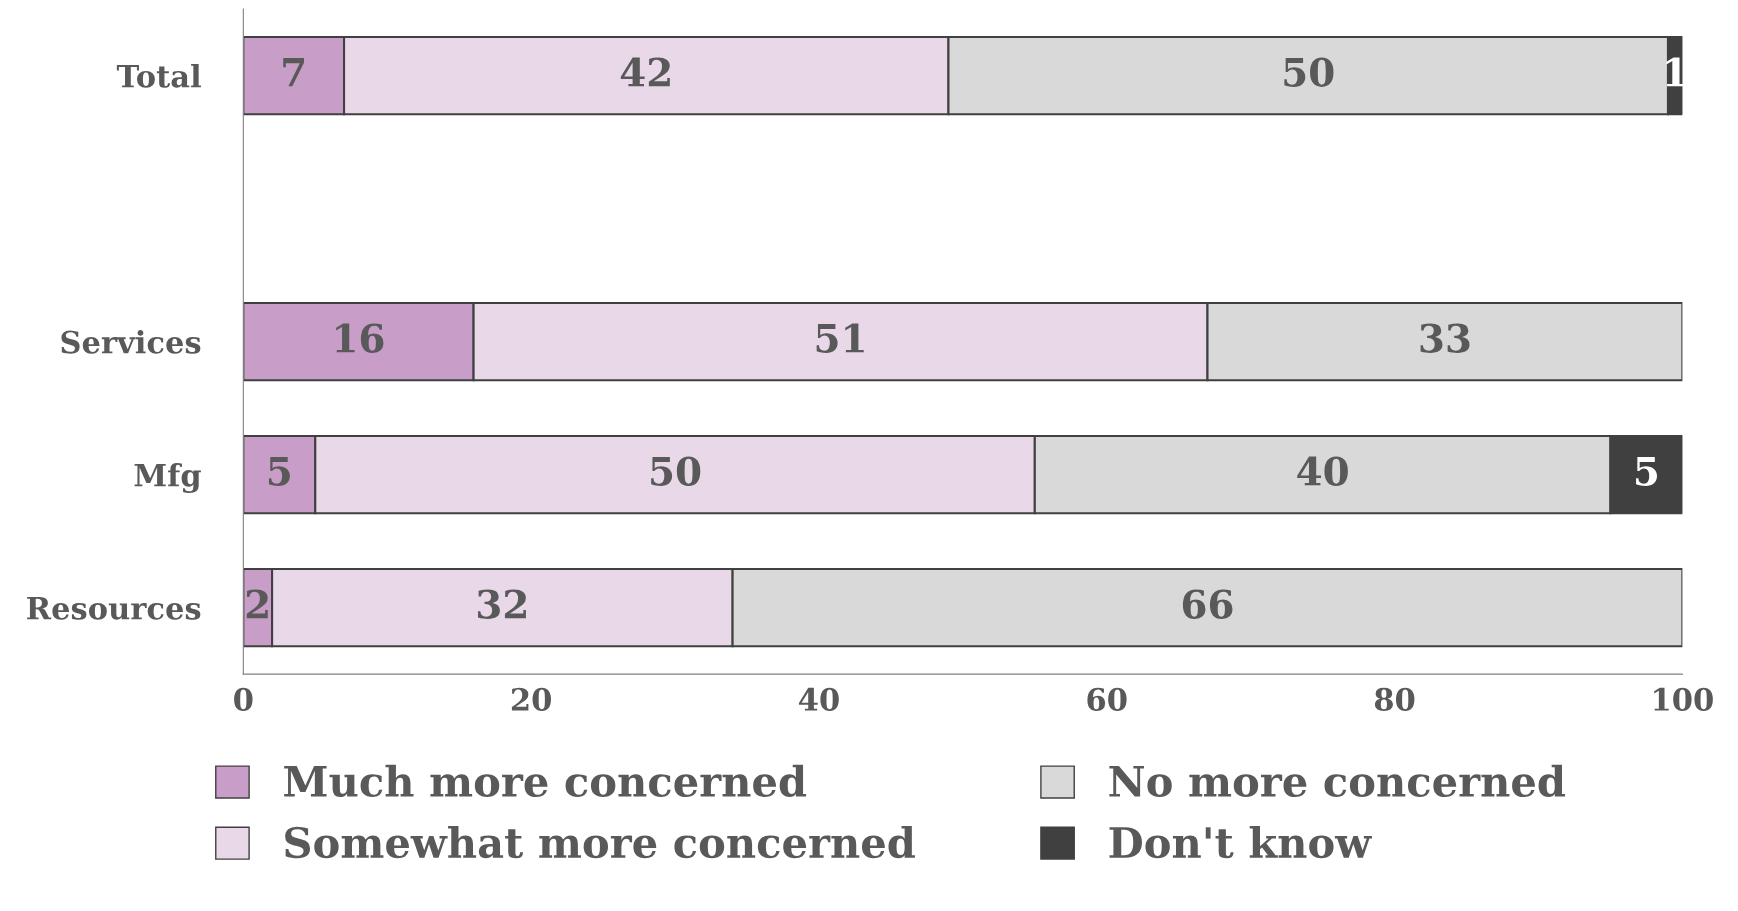 The height and width of the screenshot is (911, 1738). I want to click on y-tick-label: Services, so click(131, 342).